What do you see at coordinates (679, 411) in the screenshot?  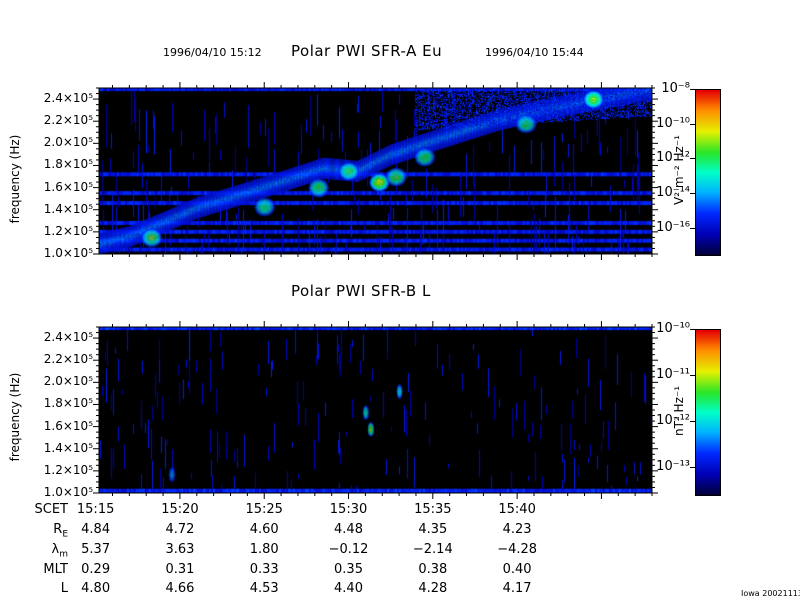 I see `colorbar-b-label: nT² Hz⁻¹` at bounding box center [679, 411].